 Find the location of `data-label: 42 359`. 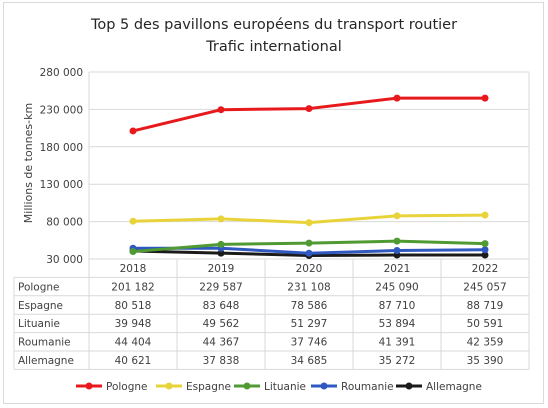

data-label: 42 359 is located at coordinates (485, 343).